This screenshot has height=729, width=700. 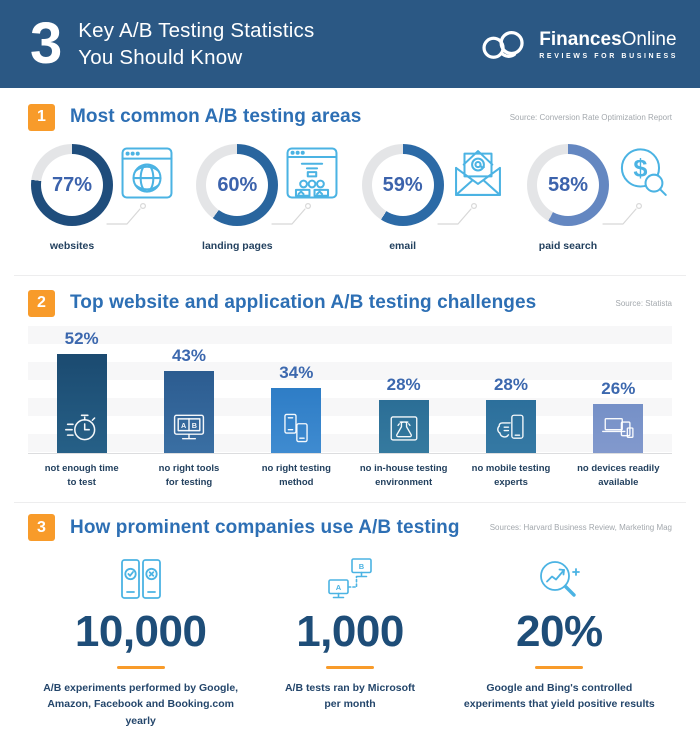 What do you see at coordinates (41, 303) in the screenshot?
I see `section2-number-badge: 2` at bounding box center [41, 303].